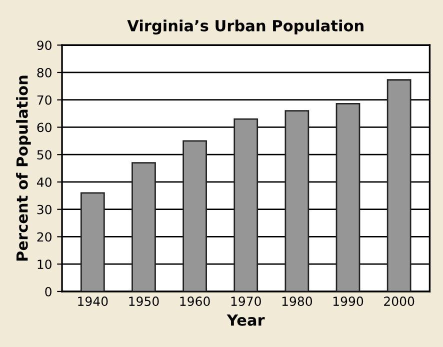 The height and width of the screenshot is (347, 443). Describe the element at coordinates (44, 182) in the screenshot. I see `y-tick-label: 40` at that location.